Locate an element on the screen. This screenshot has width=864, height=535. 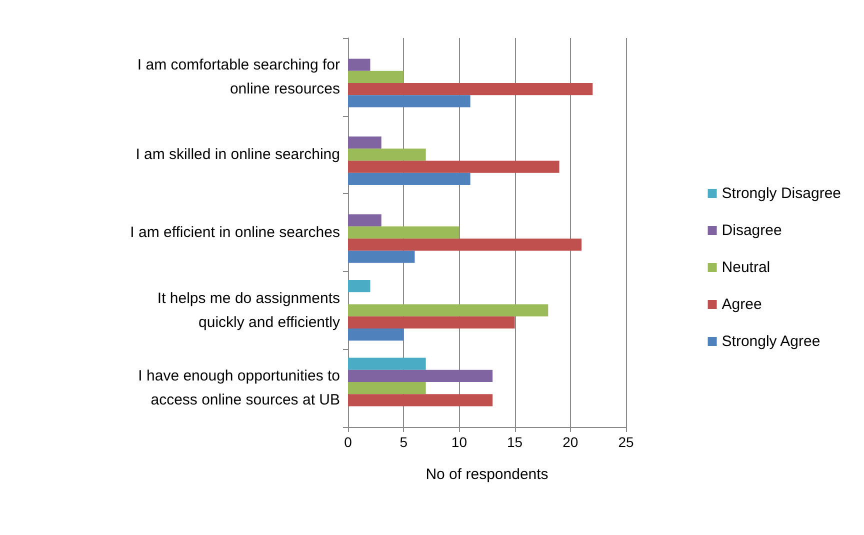
legend-label: Disagree is located at coordinates (752, 230).